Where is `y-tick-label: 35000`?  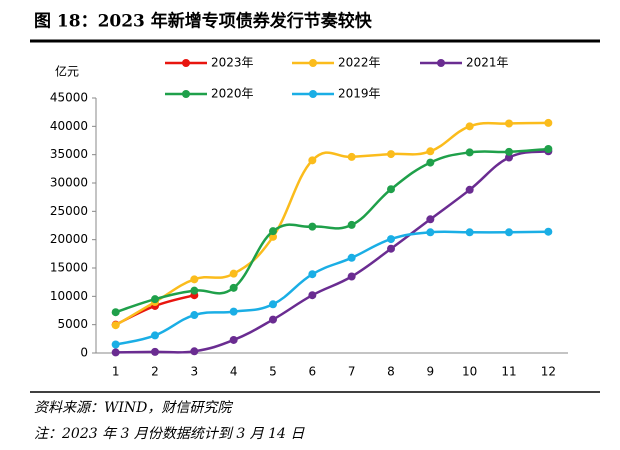 y-tick-label: 35000 is located at coordinates (69, 154).